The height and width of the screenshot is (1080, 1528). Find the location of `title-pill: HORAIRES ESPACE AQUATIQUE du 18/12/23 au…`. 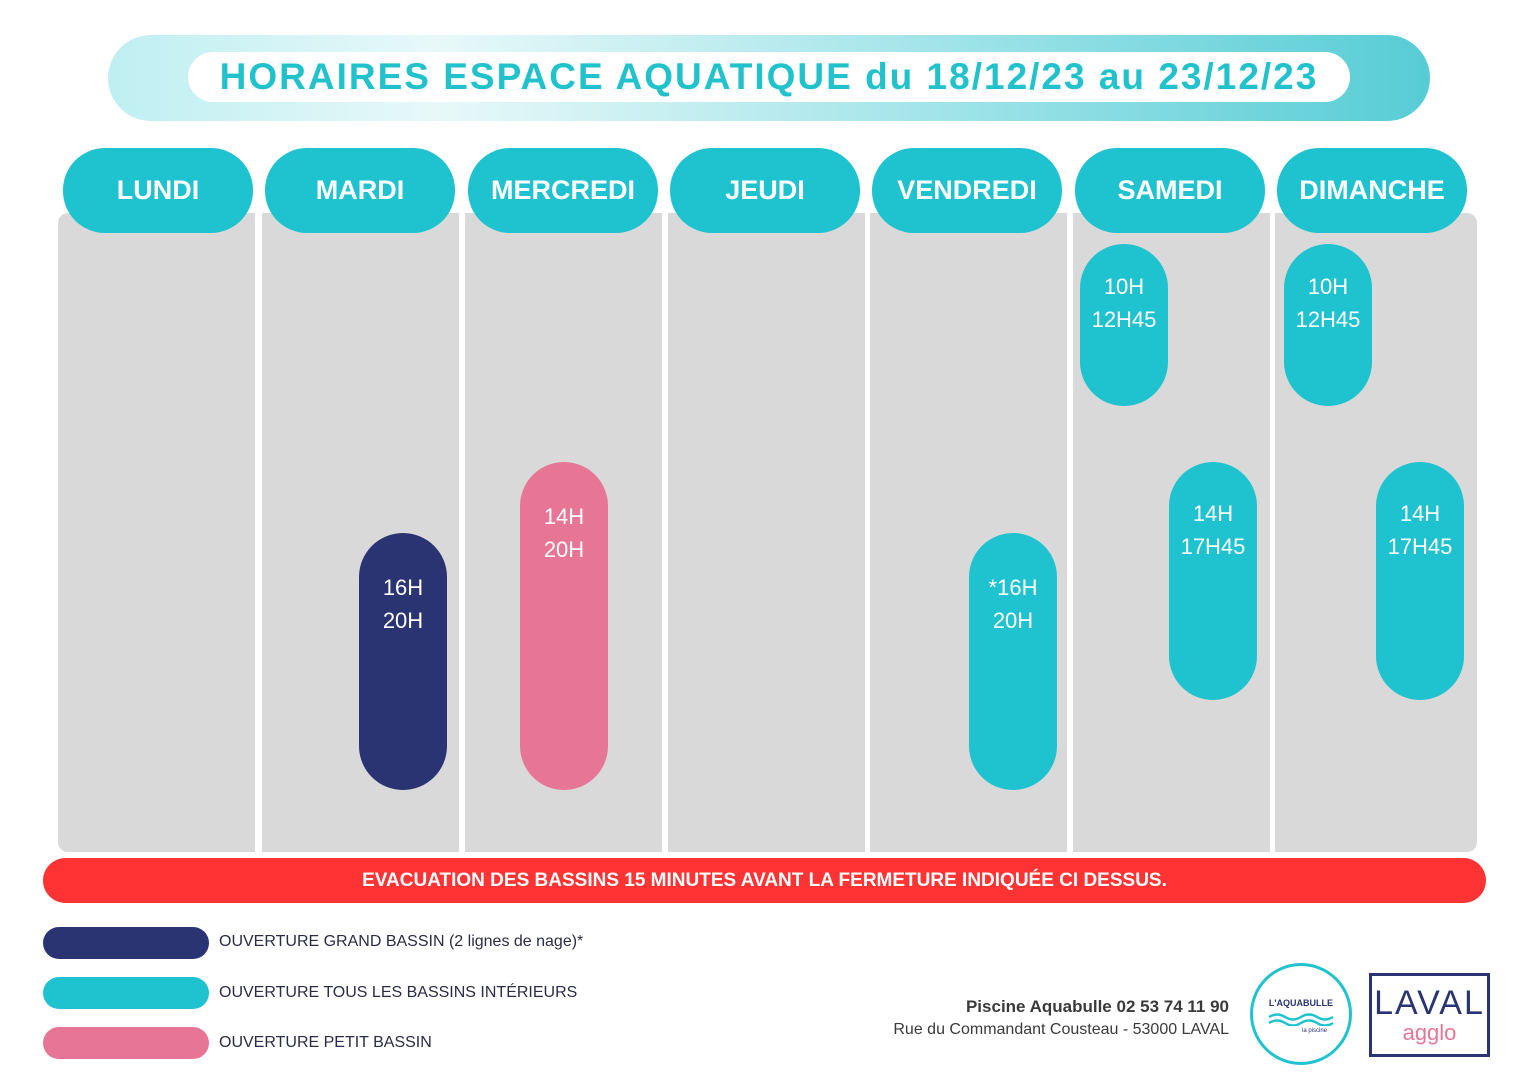

title-pill: HORAIRES ESPACE AQUATIQUE du 18/12/23 au… is located at coordinates (769, 77).